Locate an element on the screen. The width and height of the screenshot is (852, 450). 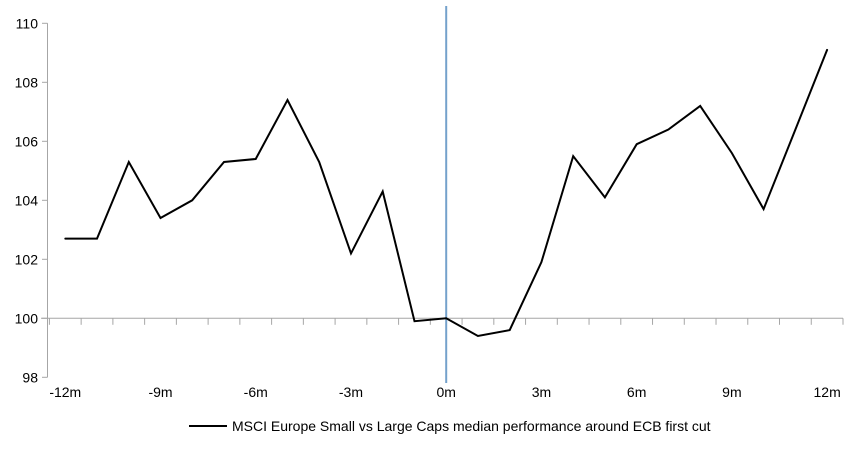
x-axis-tick-label: 9m is located at coordinates (731, 392).